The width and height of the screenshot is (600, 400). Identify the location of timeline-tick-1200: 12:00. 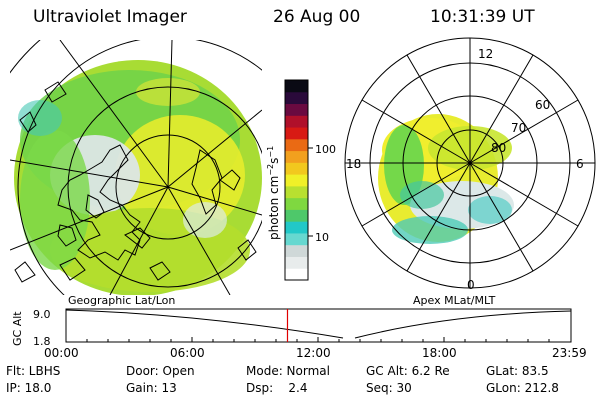
(313, 353).